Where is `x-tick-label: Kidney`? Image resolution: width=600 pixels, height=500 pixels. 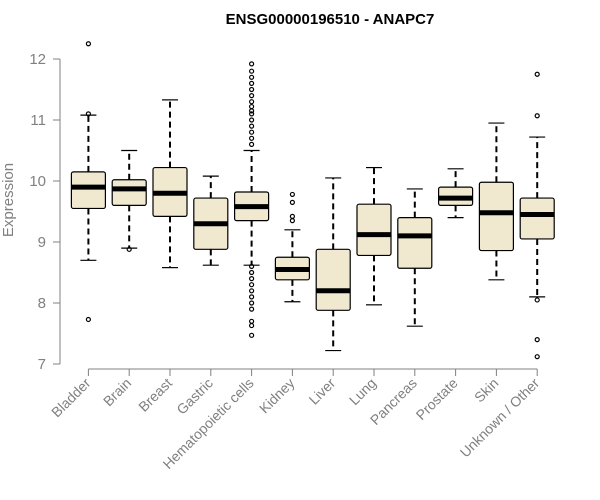
x-tick-label: Kidney is located at coordinates (277, 396).